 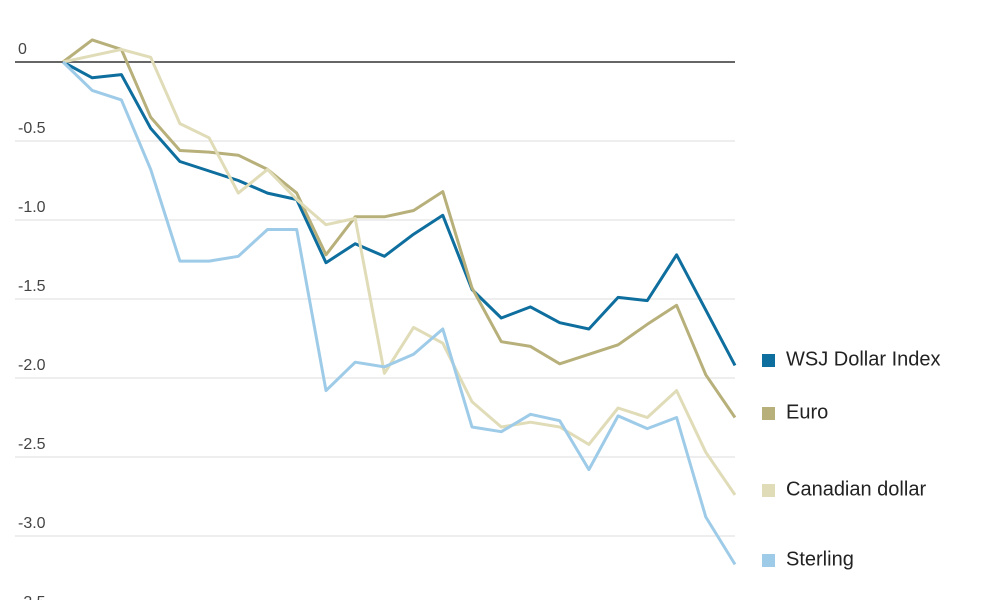 I want to click on legend-label: WSJ Dollar Index, so click(x=863, y=359).